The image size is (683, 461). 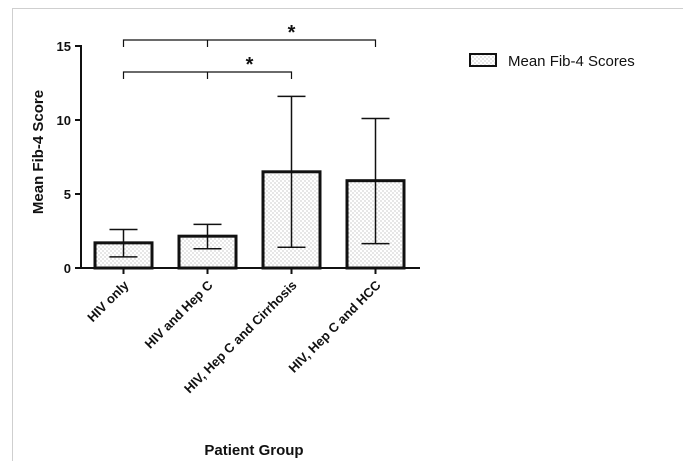 I want to click on x-tick-label: HIV only, so click(x=108, y=301).